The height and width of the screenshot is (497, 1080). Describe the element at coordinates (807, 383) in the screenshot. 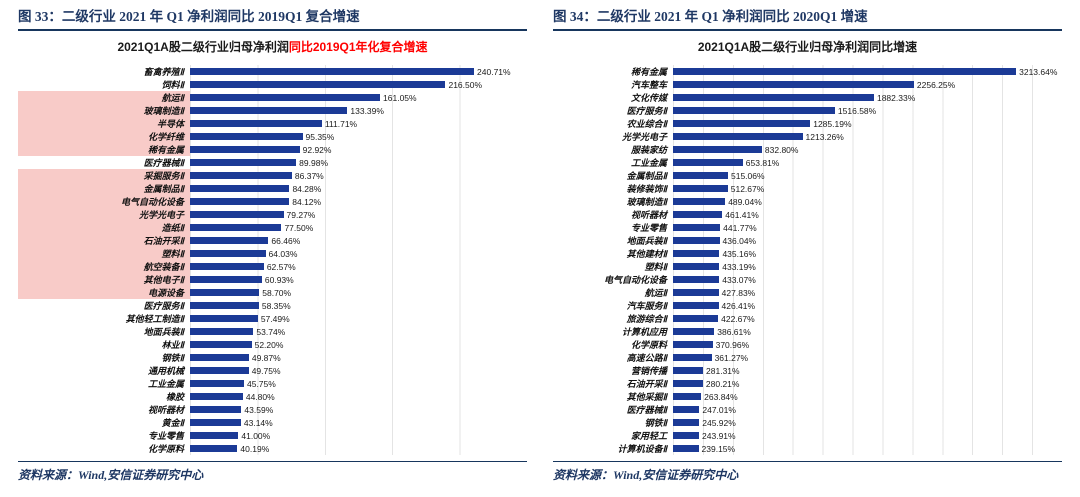

I see `bar-row: 石油开采Ⅱ 280.21%` at that location.